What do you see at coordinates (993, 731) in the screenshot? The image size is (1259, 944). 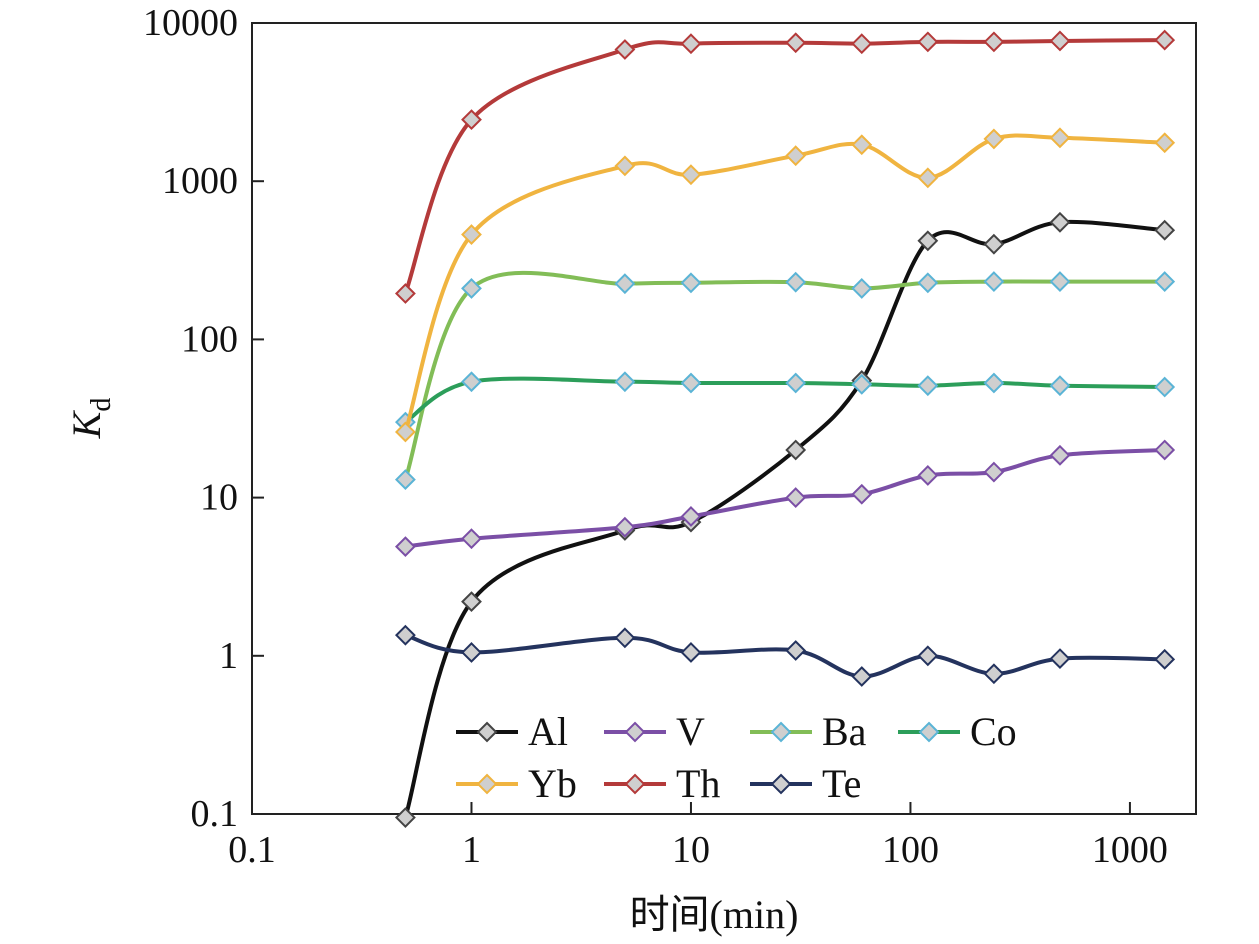 I see `legend-label: Co` at bounding box center [993, 731].